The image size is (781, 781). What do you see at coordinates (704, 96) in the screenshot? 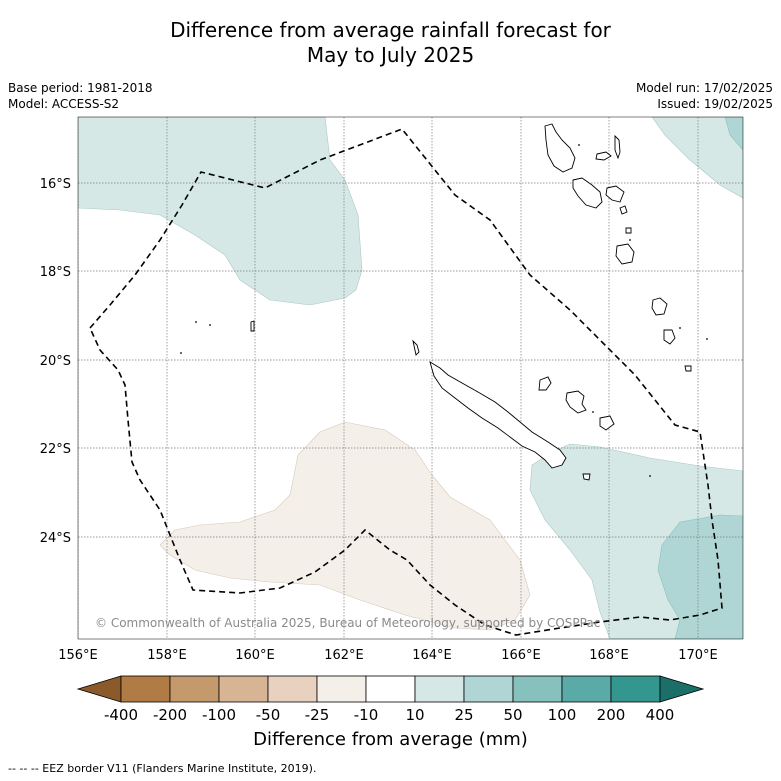
I see `metadata-right: Model run: 17/02/2025 Issued: 19/02/2025` at bounding box center [704, 96].